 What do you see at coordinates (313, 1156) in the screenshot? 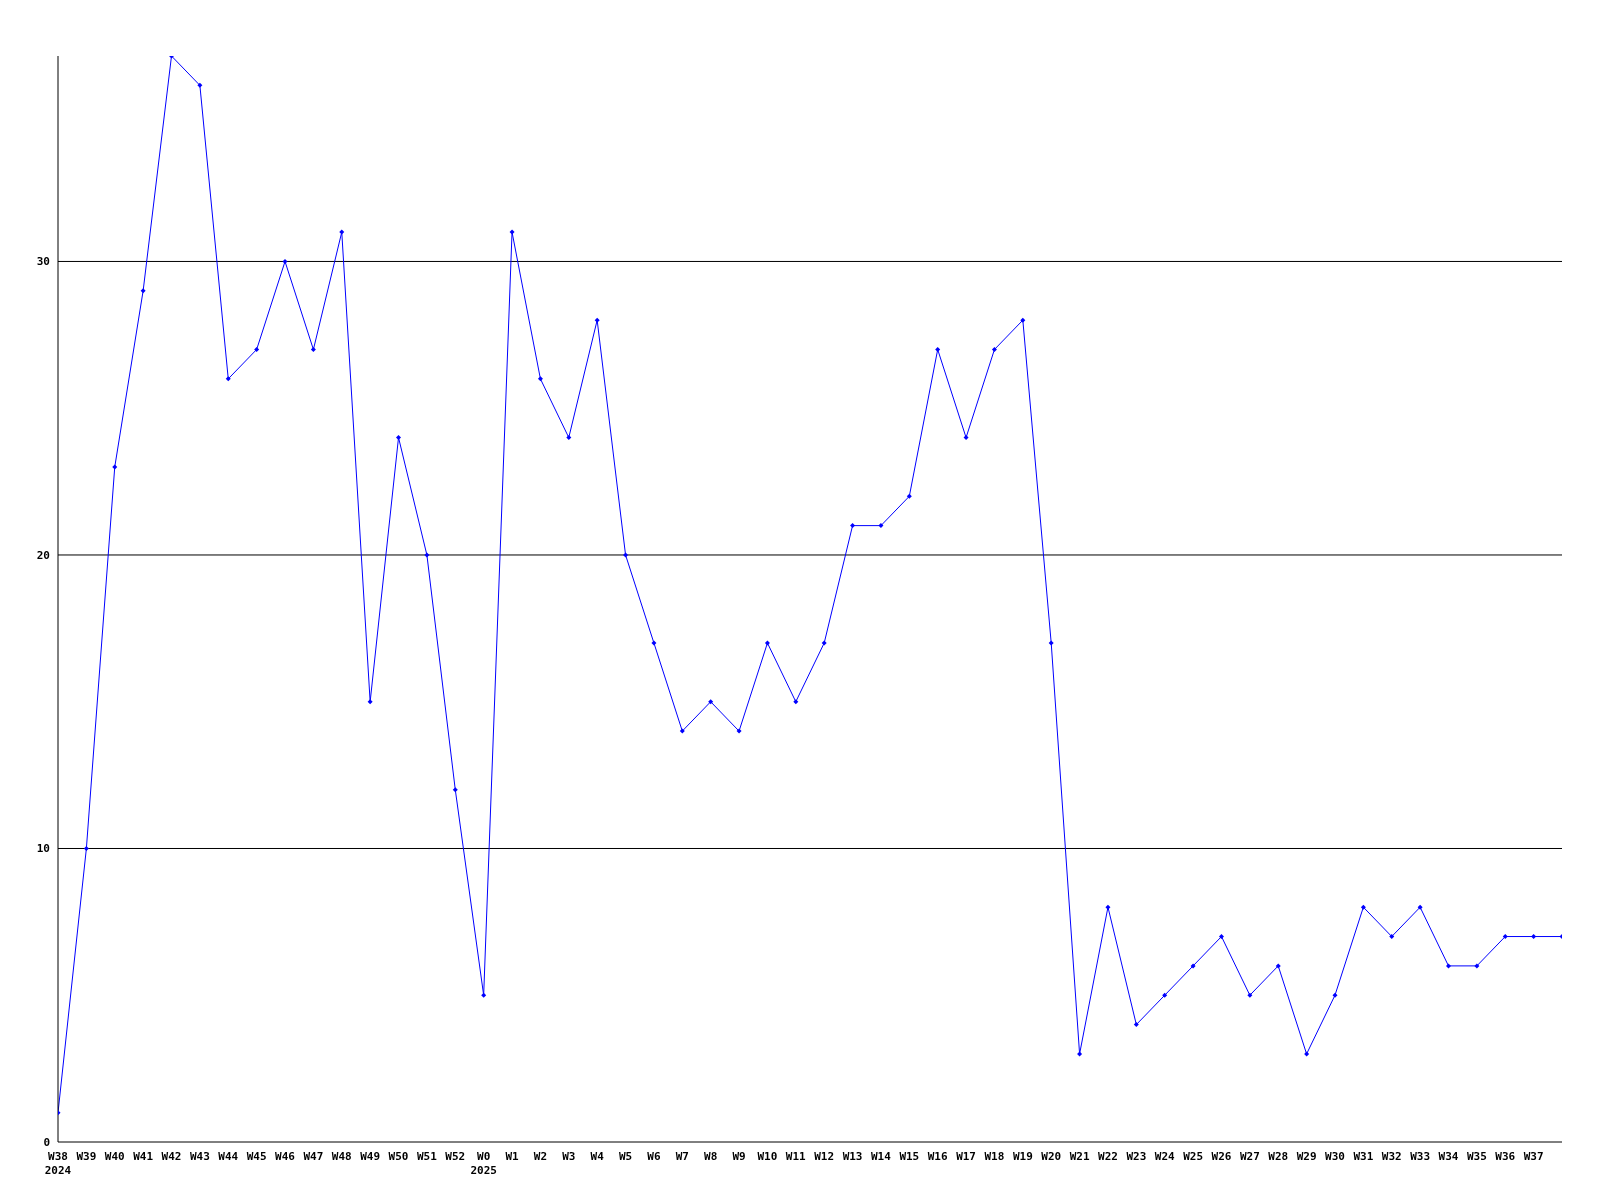
I see `x-tick-label: W47` at bounding box center [313, 1156].